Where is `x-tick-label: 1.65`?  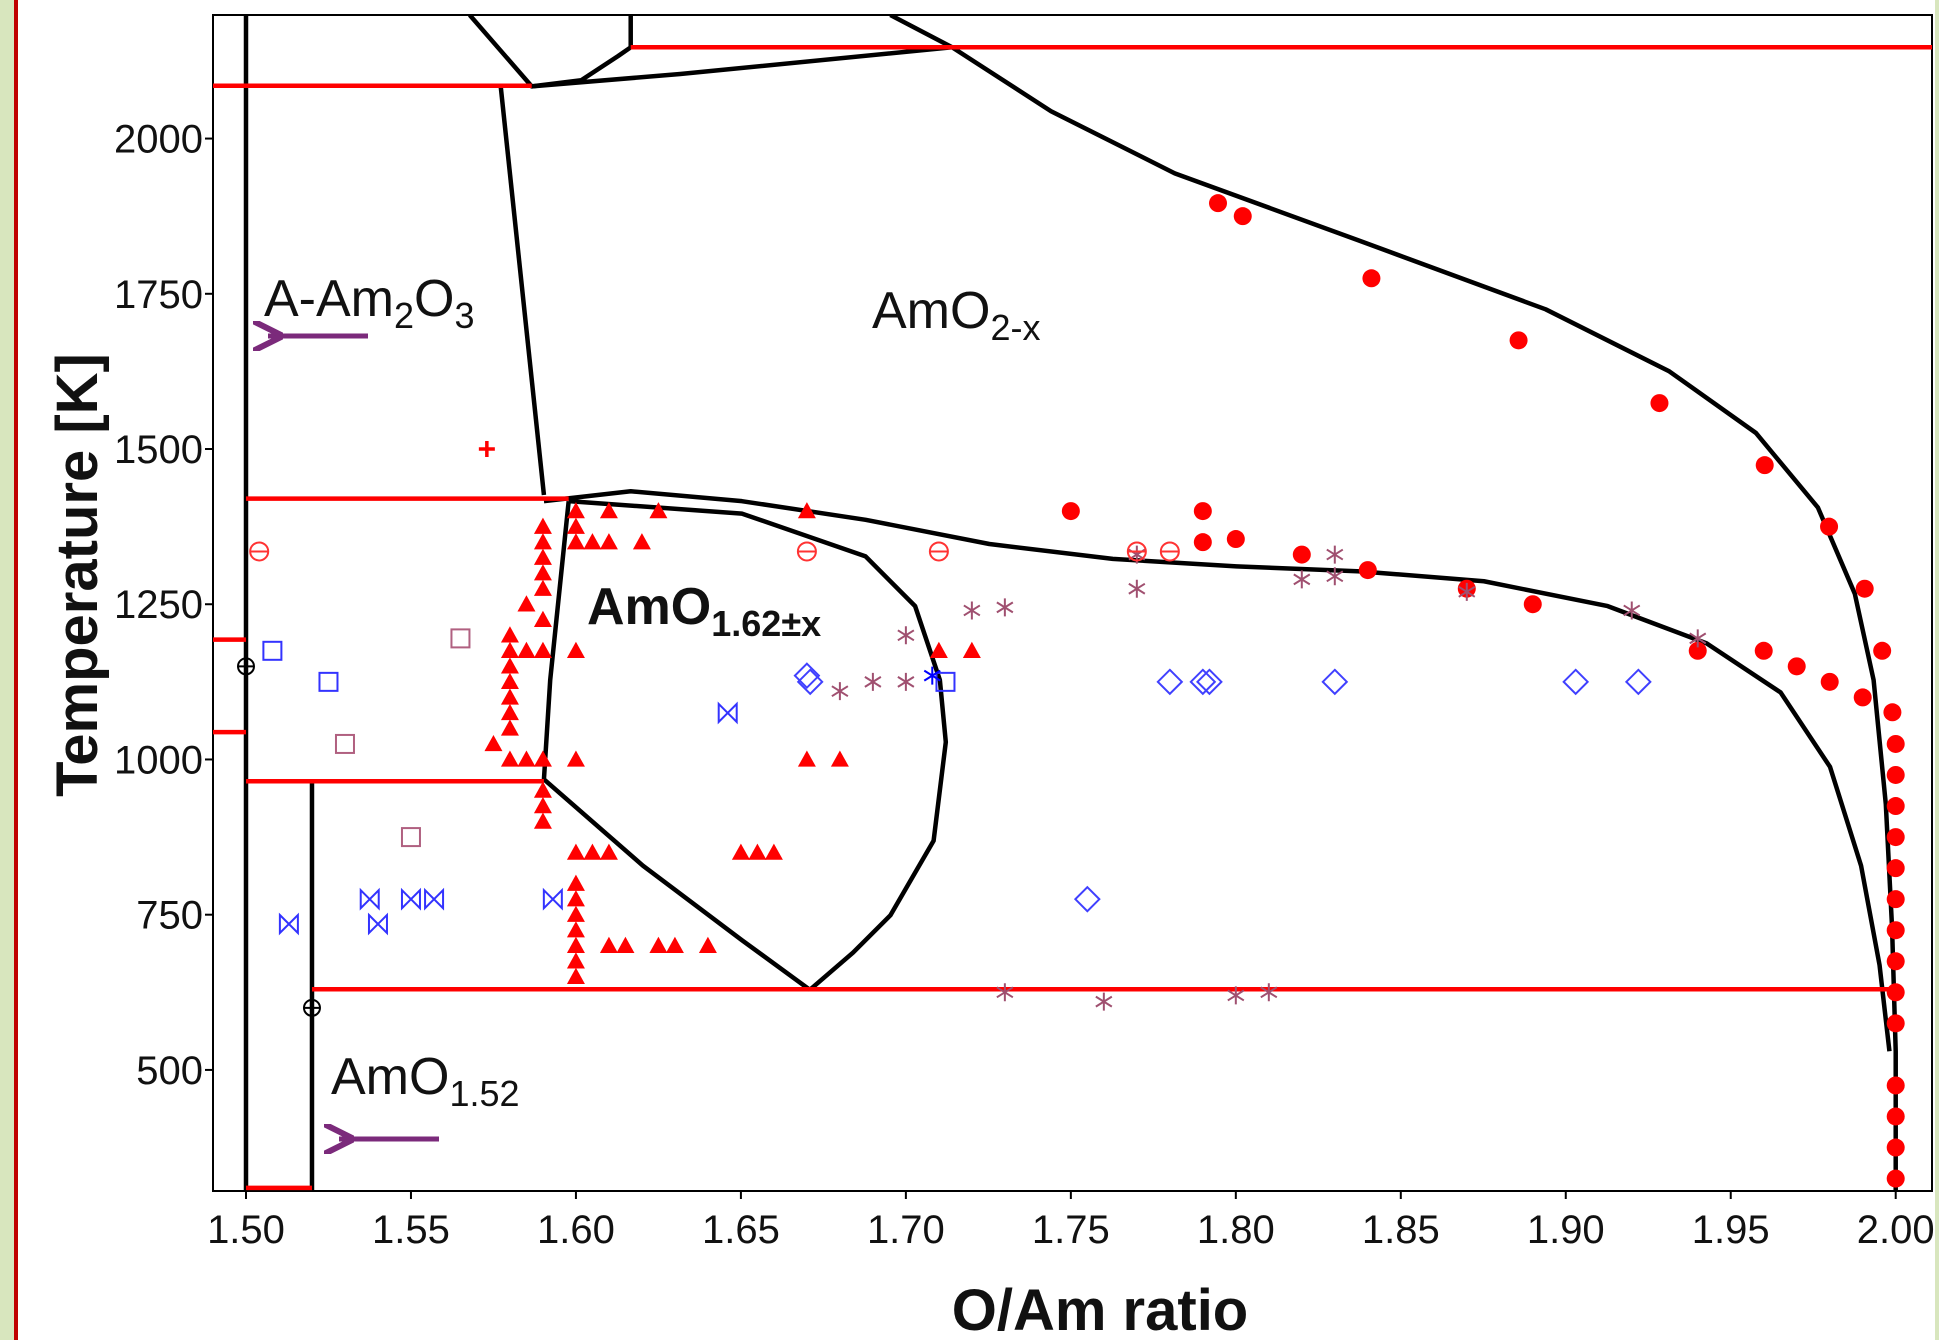
x-tick-label: 1.65 is located at coordinates (741, 1230).